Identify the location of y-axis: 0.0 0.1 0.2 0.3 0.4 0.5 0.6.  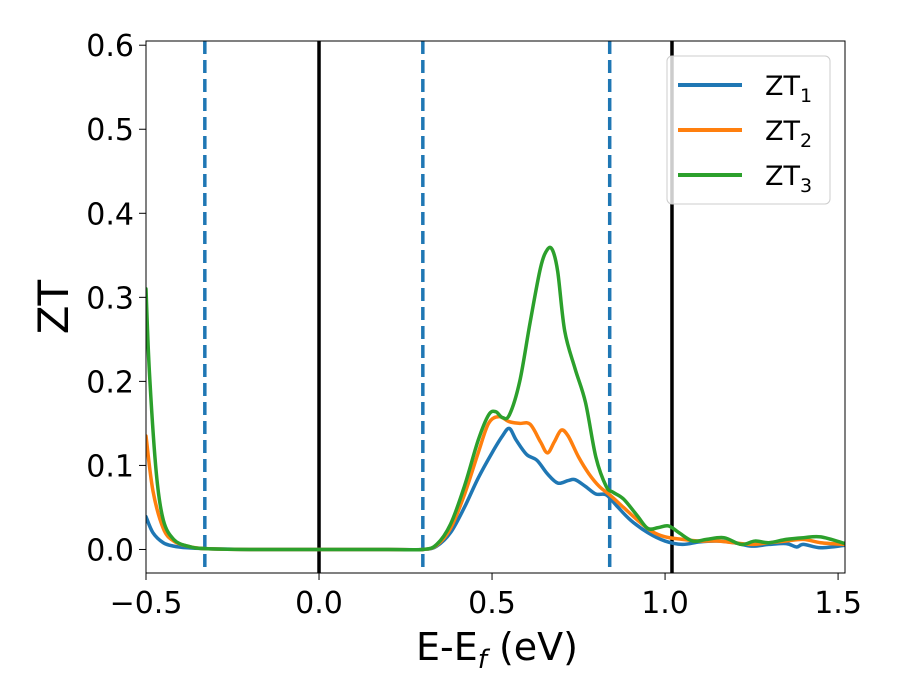
(116, 298).